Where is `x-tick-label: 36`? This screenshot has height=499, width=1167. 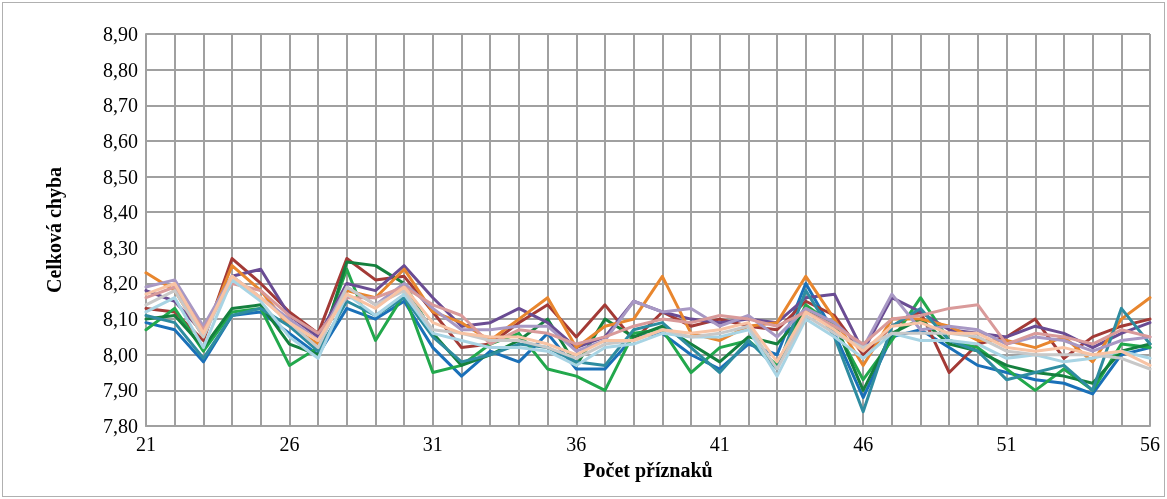 x-tick-label: 36 is located at coordinates (576, 444).